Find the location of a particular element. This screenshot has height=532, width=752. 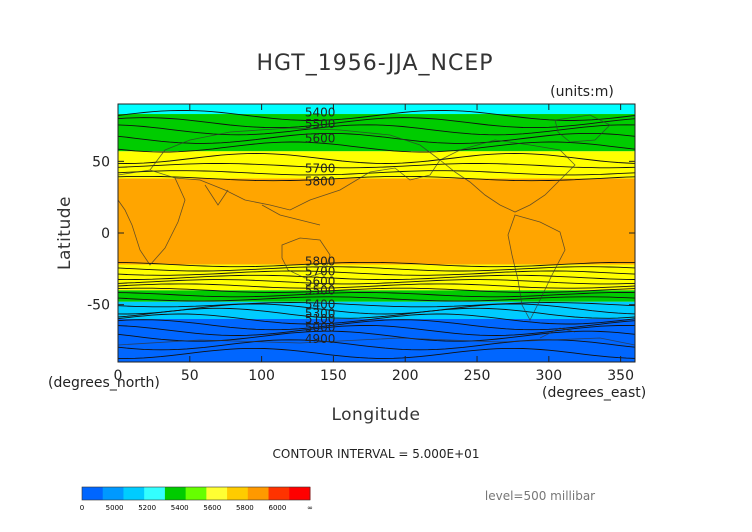

y-tick-label: 50 is located at coordinates (101, 162).